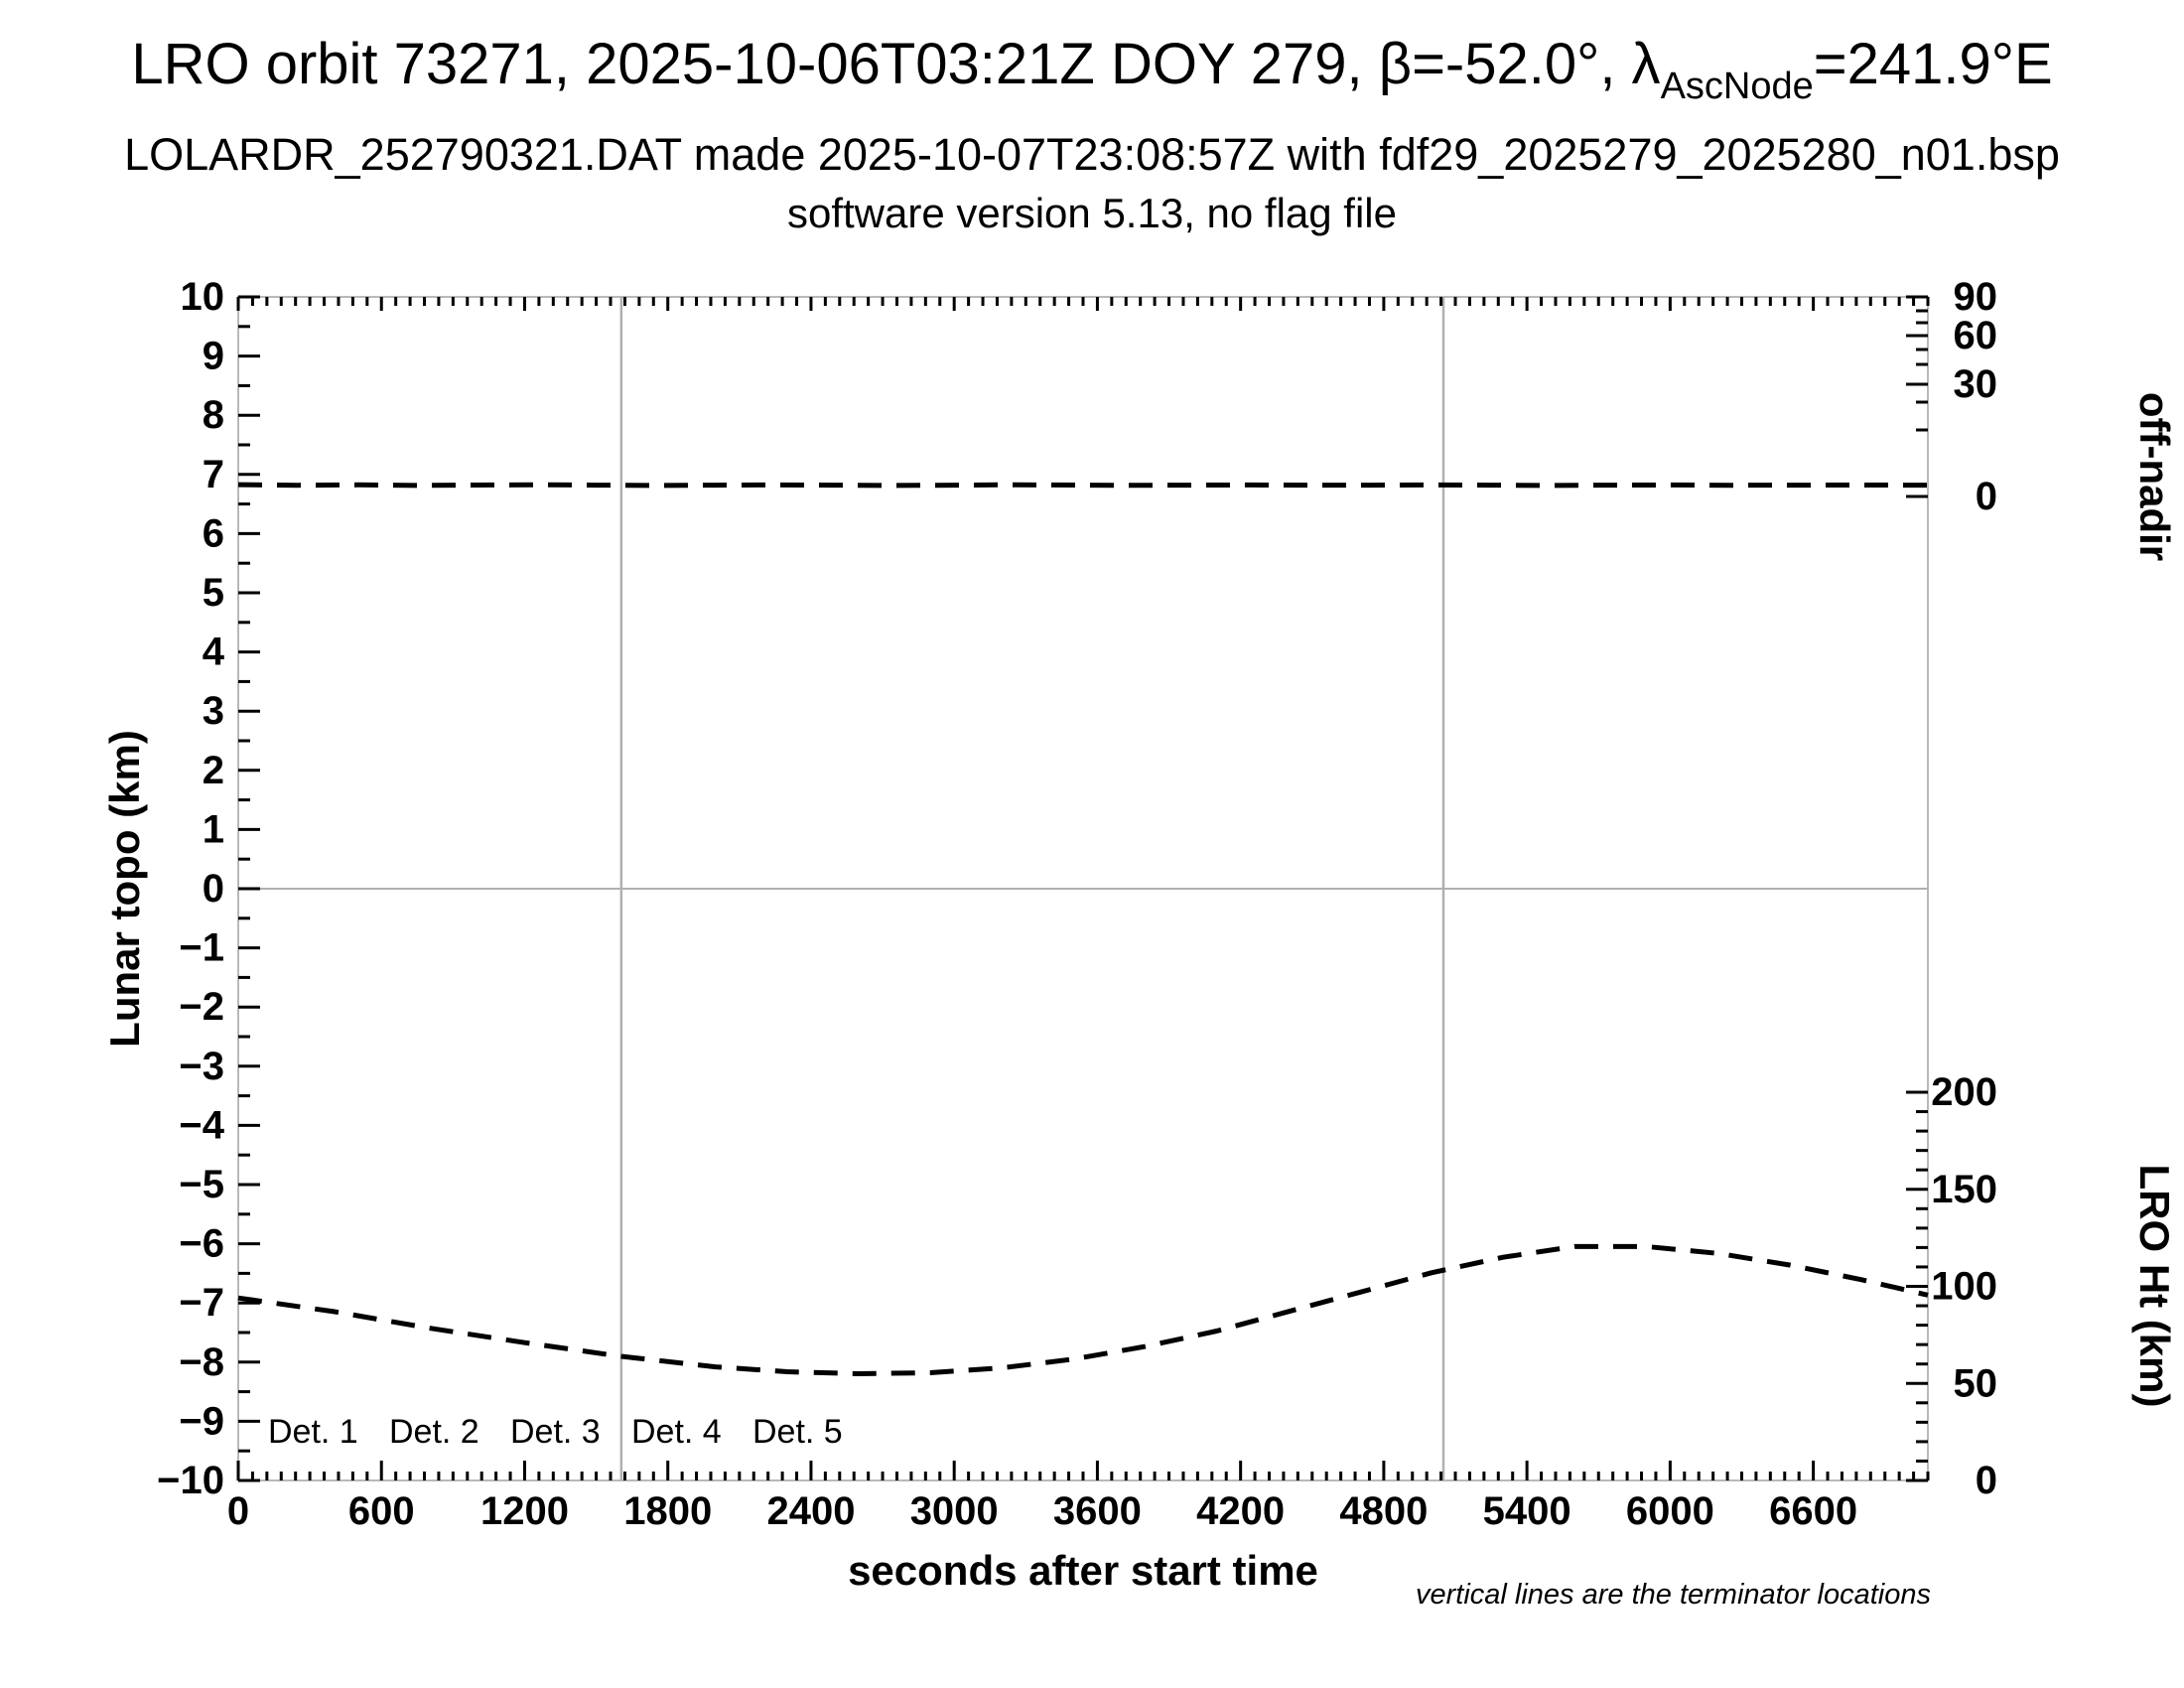  I want to click on y-right-ht-tick-label: 0, so click(1986, 1480).